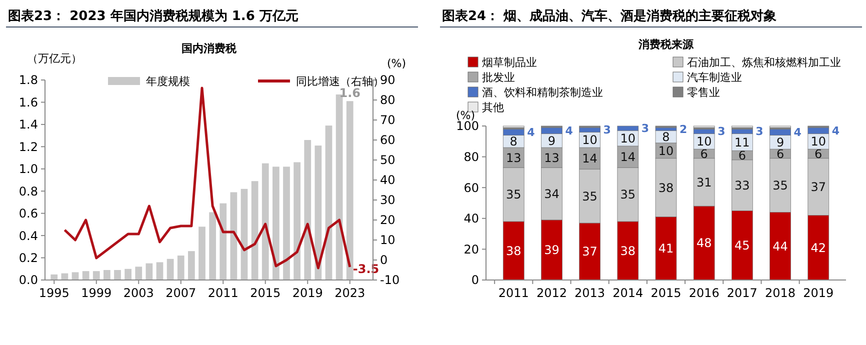  I want to click on x-tick-label: 2023, so click(350, 293).